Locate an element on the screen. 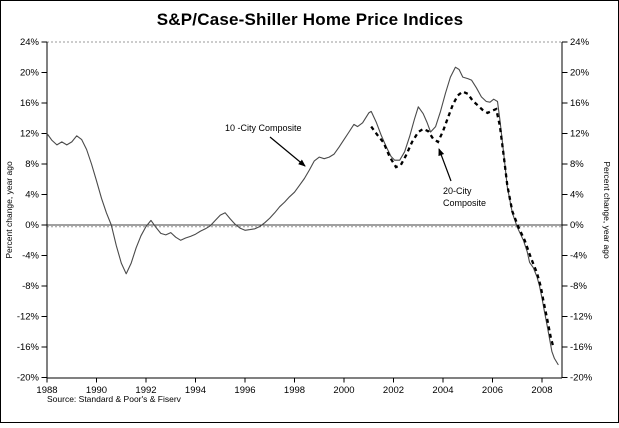  y-tick-label-right: 0% is located at coordinates (577, 225).